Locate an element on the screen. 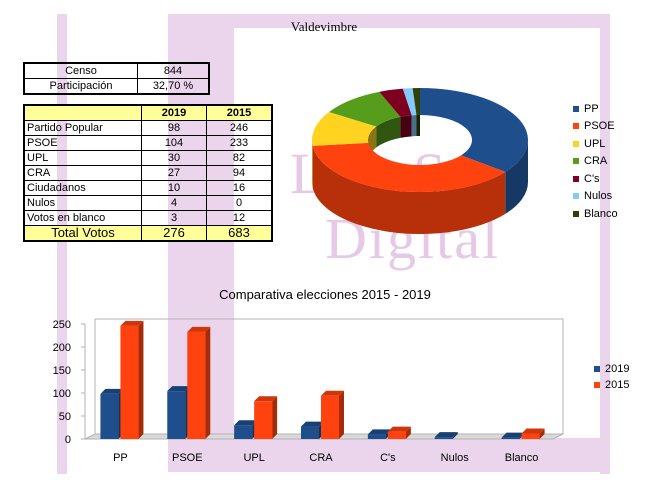 The image size is (670, 488). bar-2019-upl is located at coordinates (246, 429).